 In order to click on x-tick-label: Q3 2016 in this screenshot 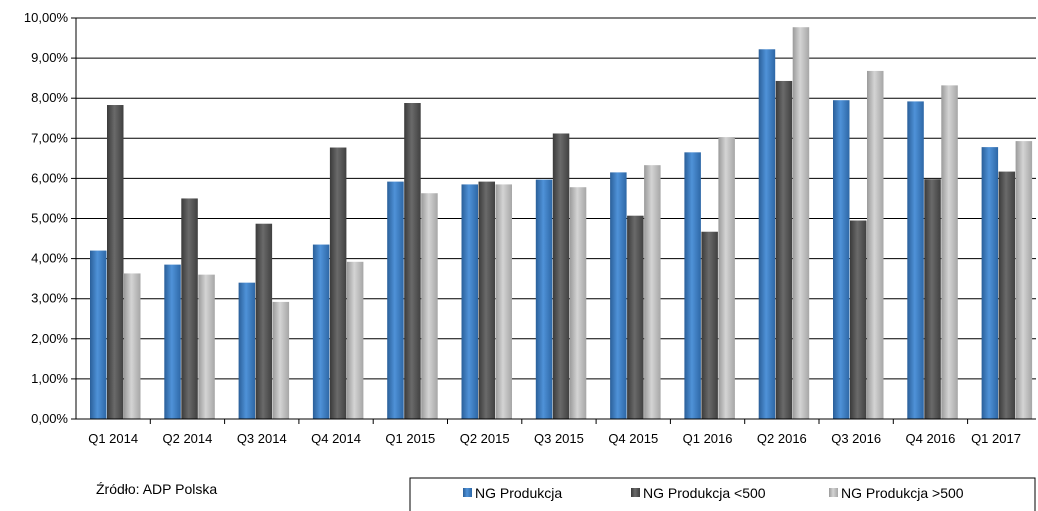, I will do `click(856, 438)`.